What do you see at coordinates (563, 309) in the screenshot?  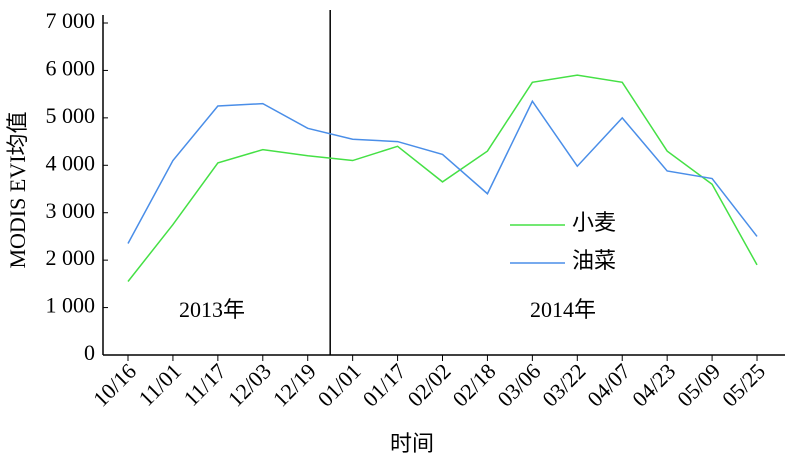 I see `annotation: 2014年` at bounding box center [563, 309].